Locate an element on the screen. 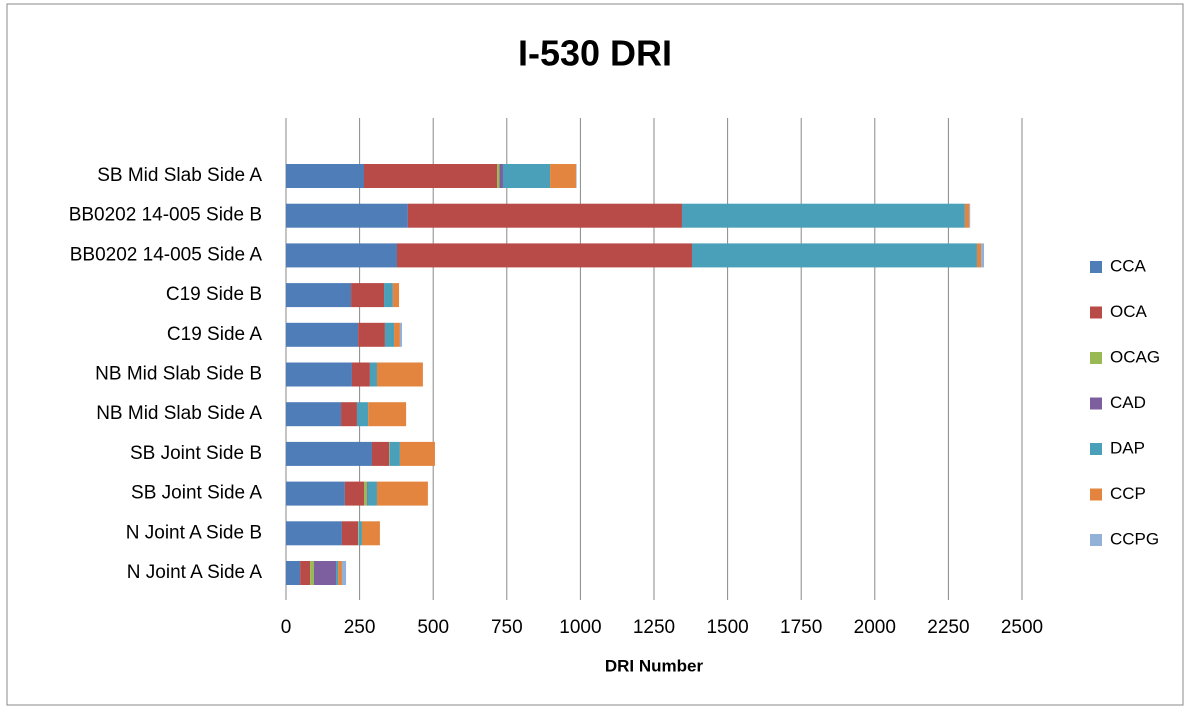 This screenshot has width=1191, height=716. x-tick-label: 2250 is located at coordinates (948, 627).